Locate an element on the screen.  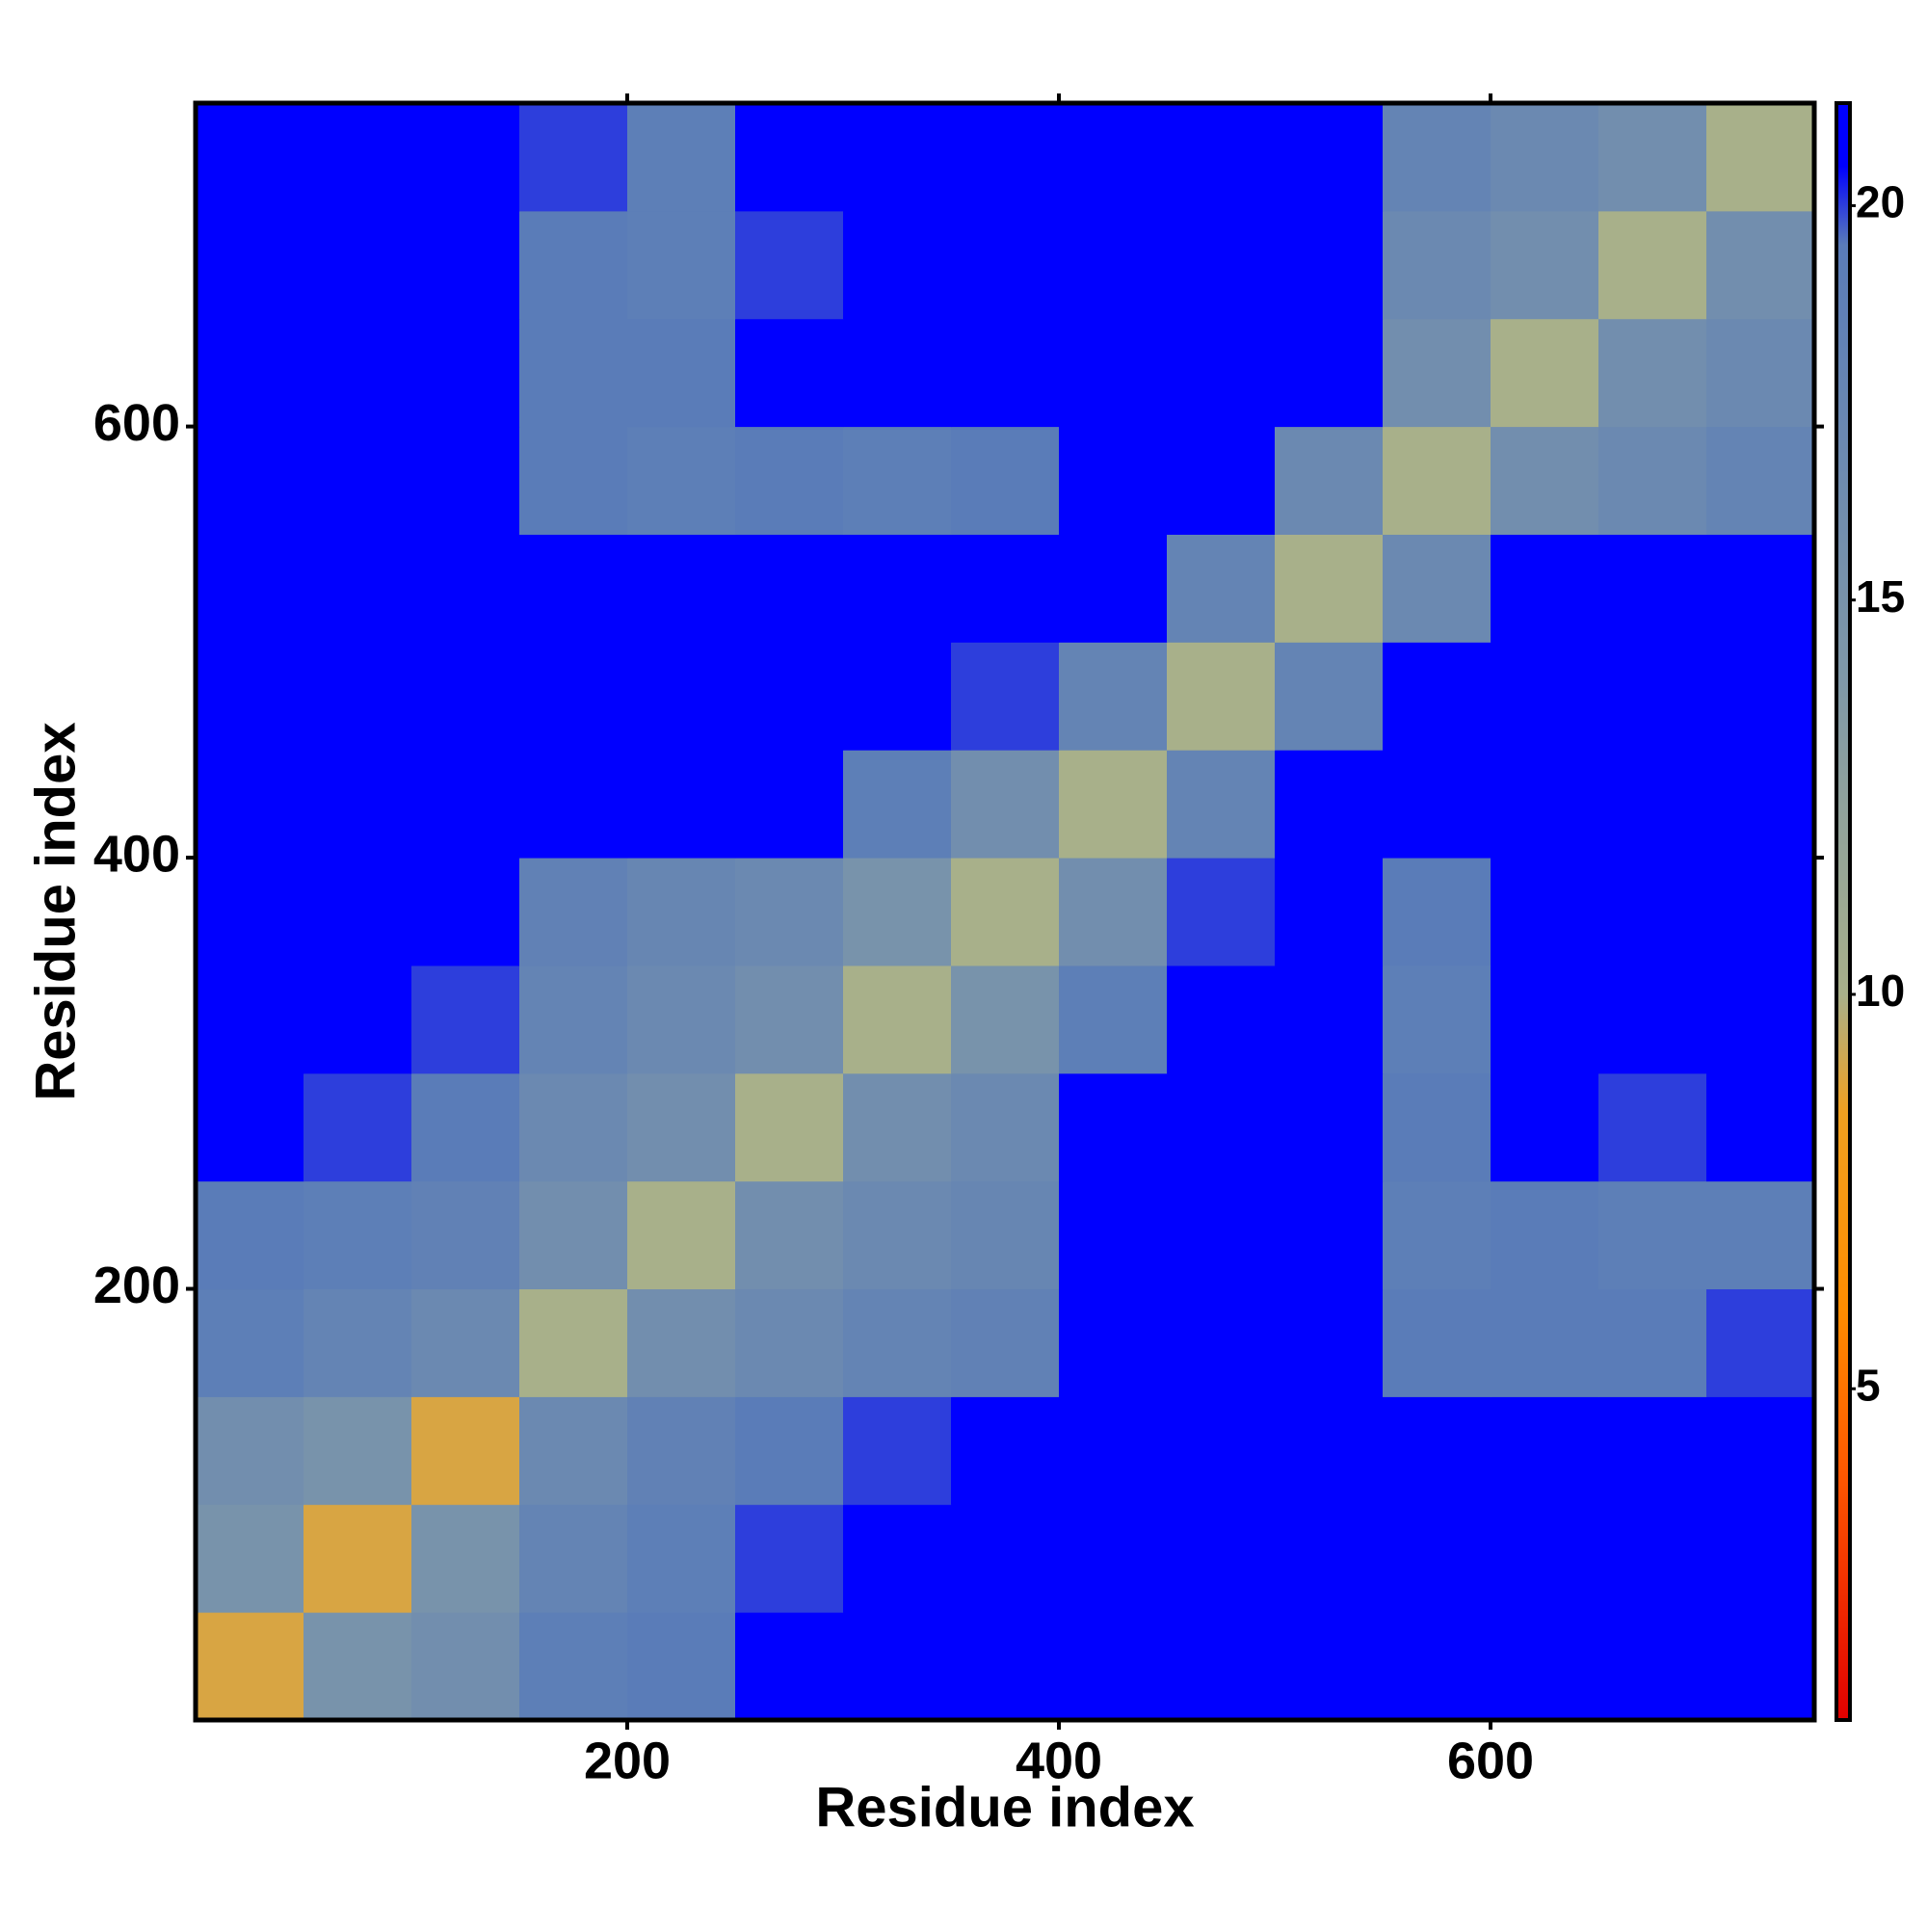
x-tick-label: 600 is located at coordinates (1490, 1760).